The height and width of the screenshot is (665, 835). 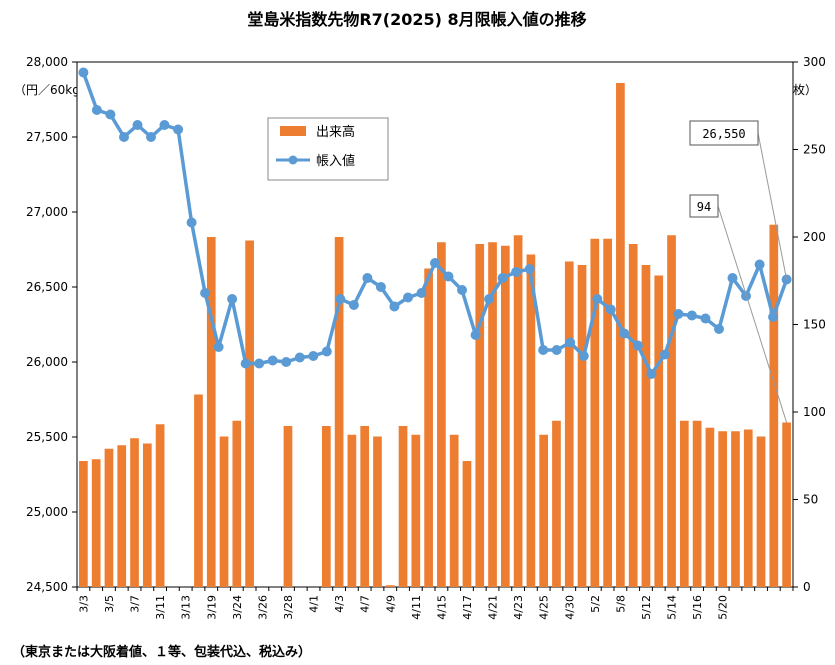 What do you see at coordinates (772, 206) in the screenshot?
I see `callout-leader-price` at bounding box center [772, 206].